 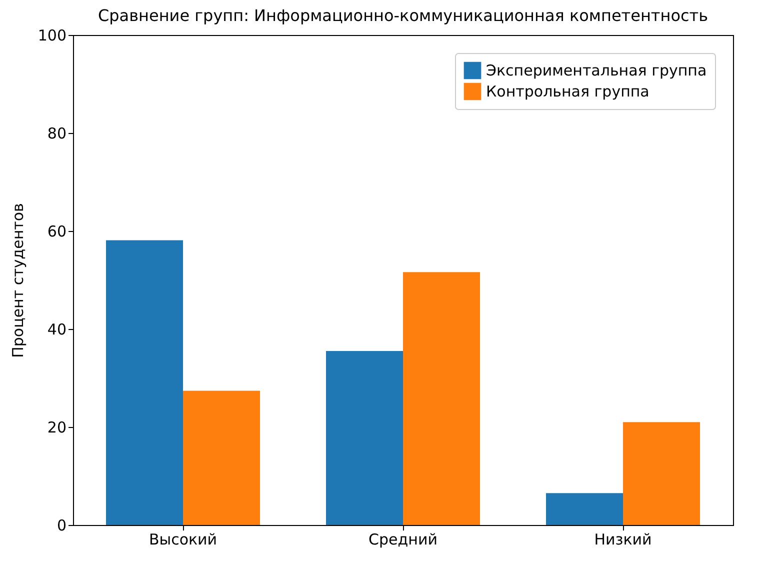 I want to click on legend-label: Контрольная группа, so click(x=568, y=91).